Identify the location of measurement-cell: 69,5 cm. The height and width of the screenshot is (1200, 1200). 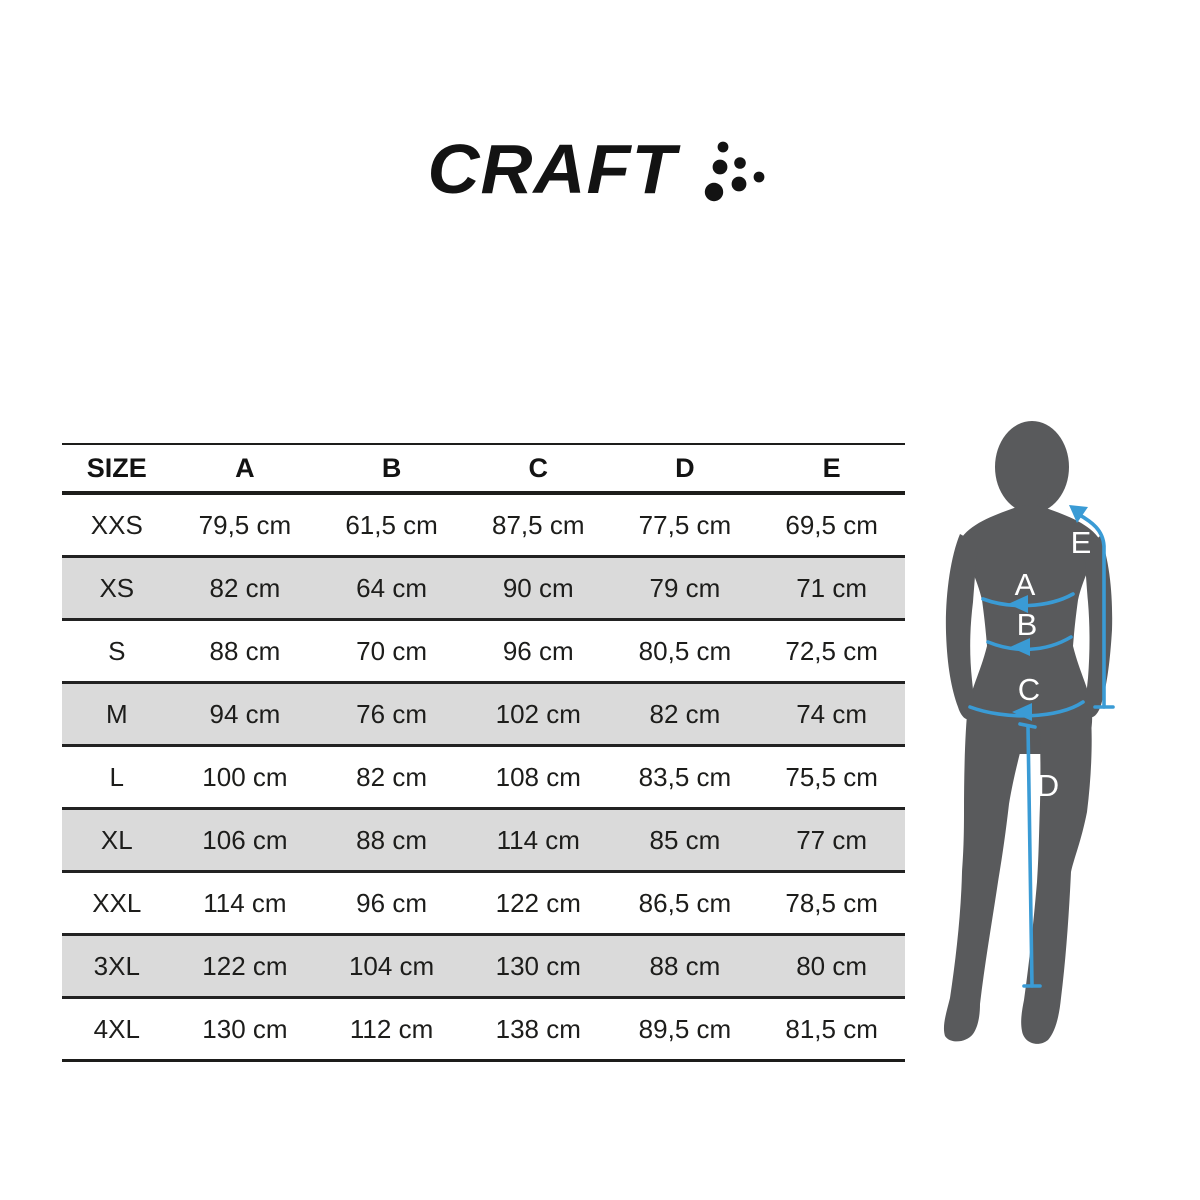
(831, 524).